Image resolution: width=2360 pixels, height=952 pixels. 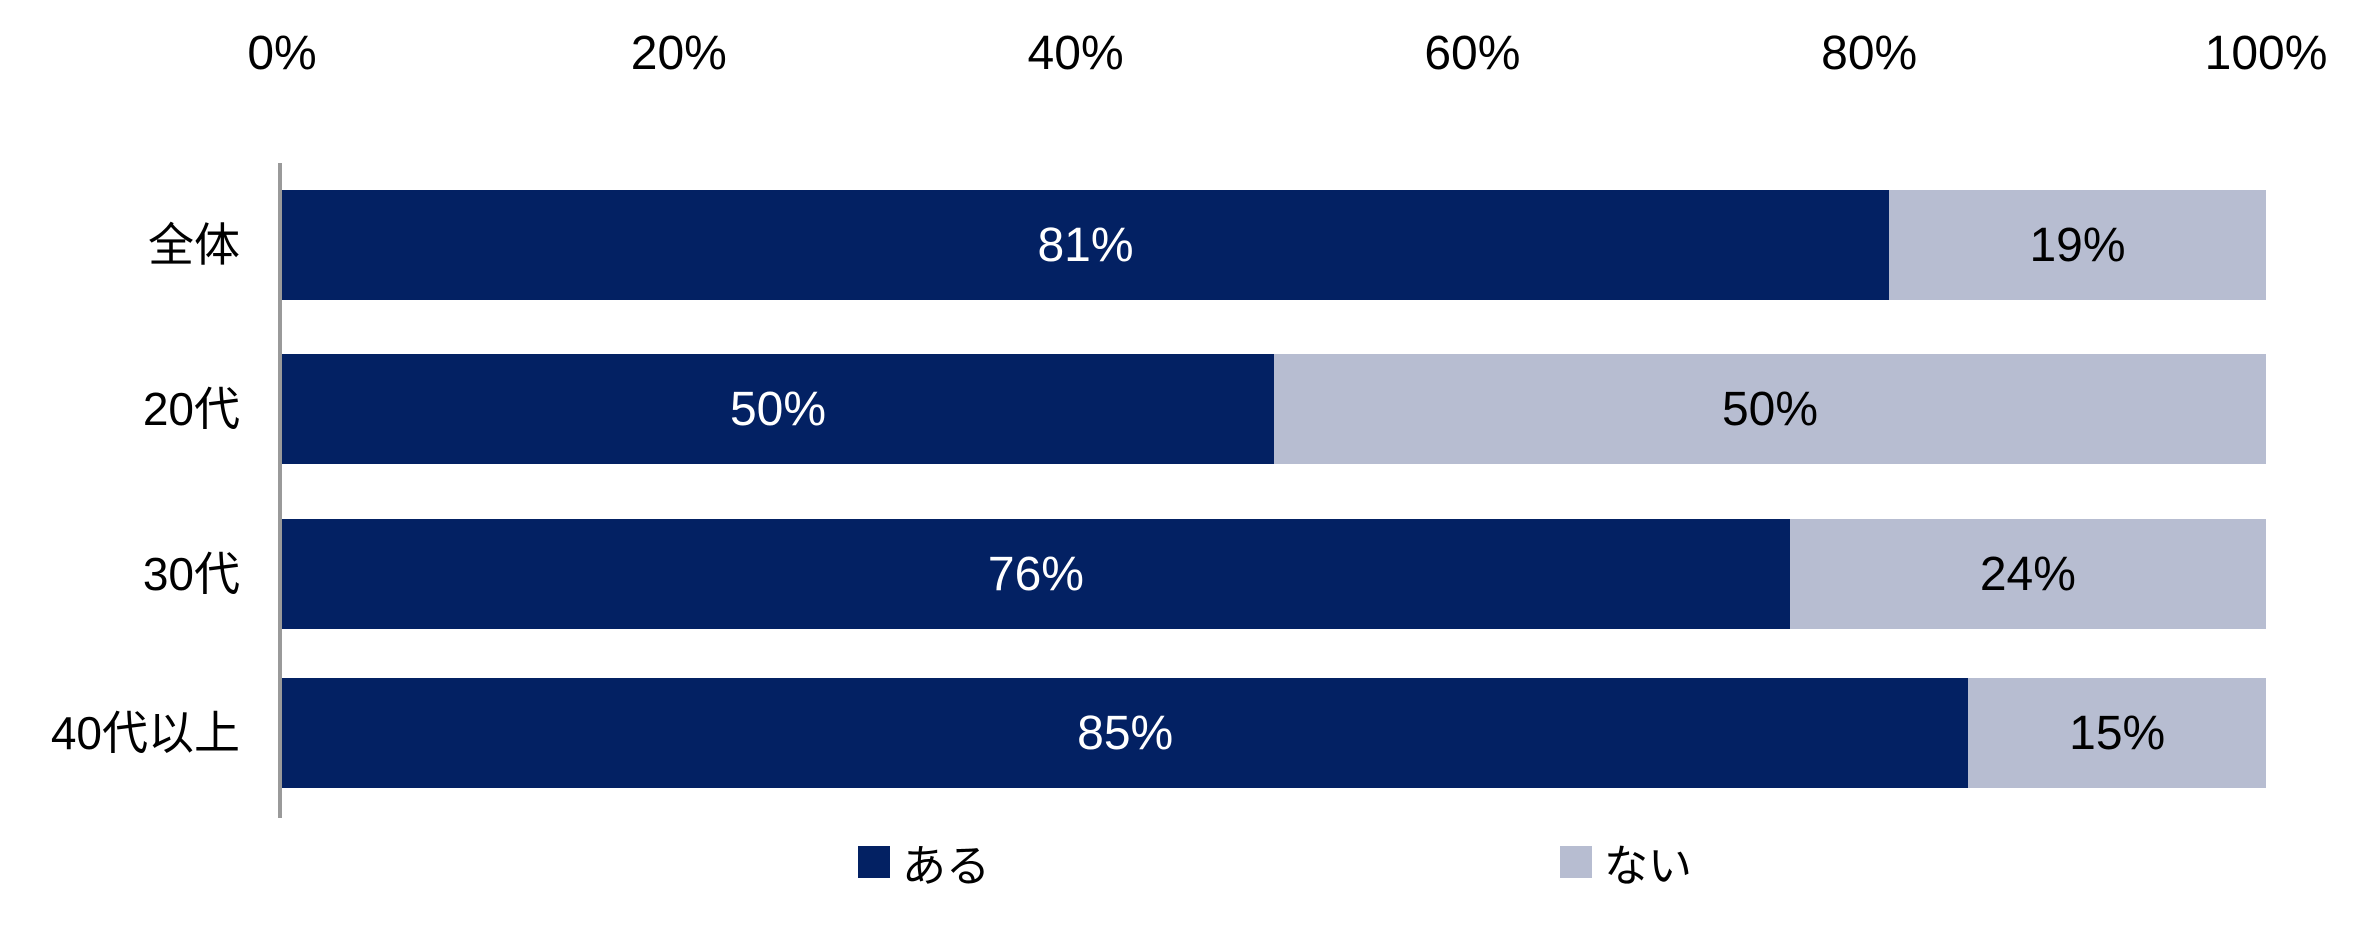 I want to click on legend: ある ない, so click(x=1275, y=862).